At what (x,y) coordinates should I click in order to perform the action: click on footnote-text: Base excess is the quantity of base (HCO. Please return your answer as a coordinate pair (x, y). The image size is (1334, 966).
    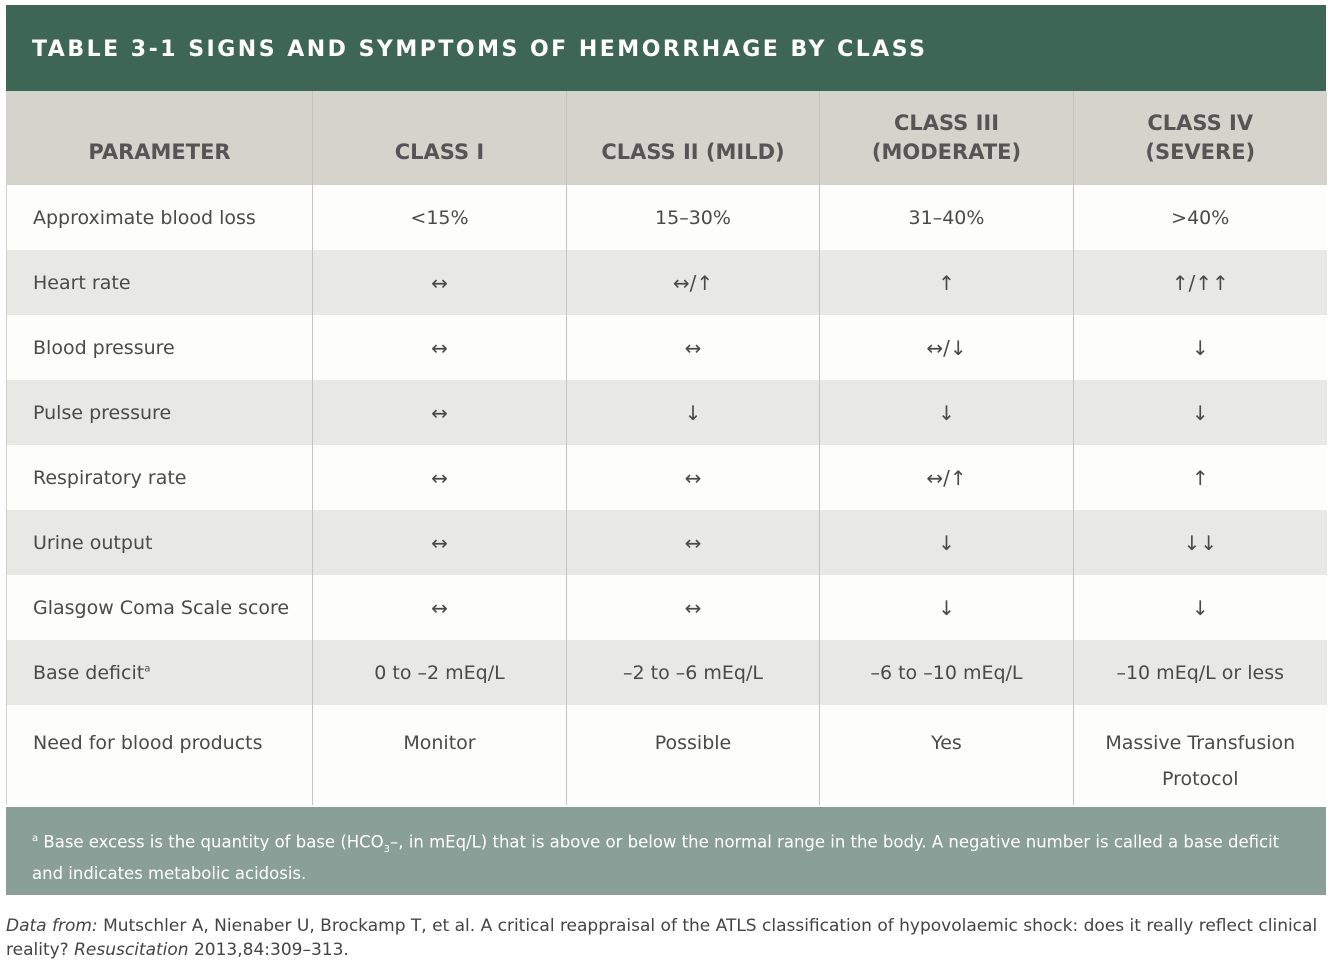
    Looking at the image, I should click on (211, 842).